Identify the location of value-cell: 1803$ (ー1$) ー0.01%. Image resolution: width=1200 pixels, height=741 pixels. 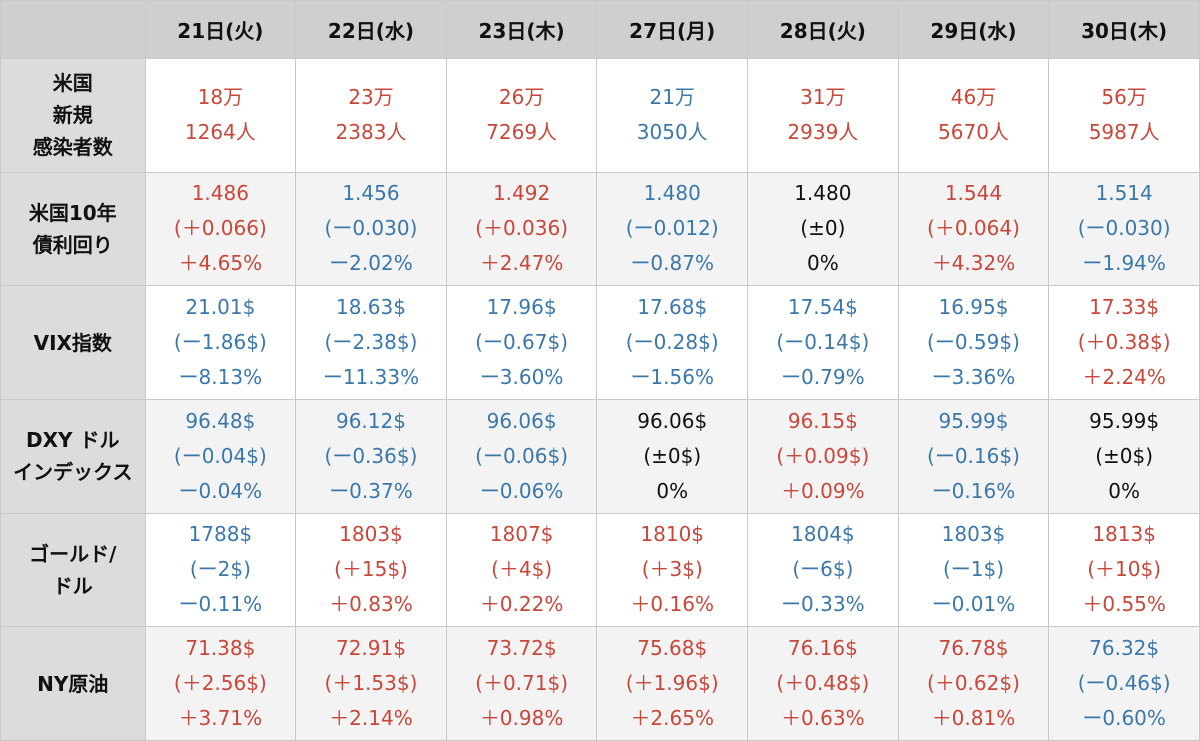
(973, 570).